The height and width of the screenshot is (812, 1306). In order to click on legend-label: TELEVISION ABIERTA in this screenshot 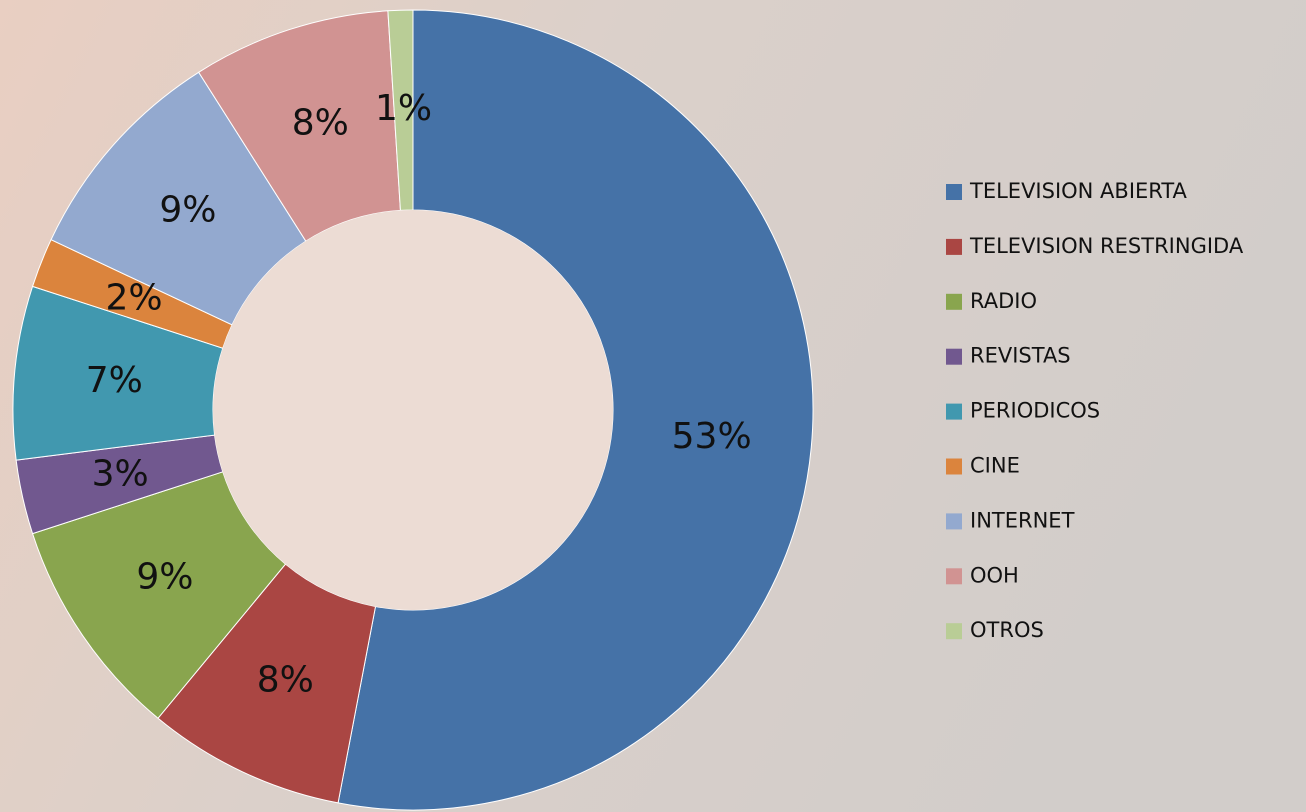, I will do `click(1078, 191)`.